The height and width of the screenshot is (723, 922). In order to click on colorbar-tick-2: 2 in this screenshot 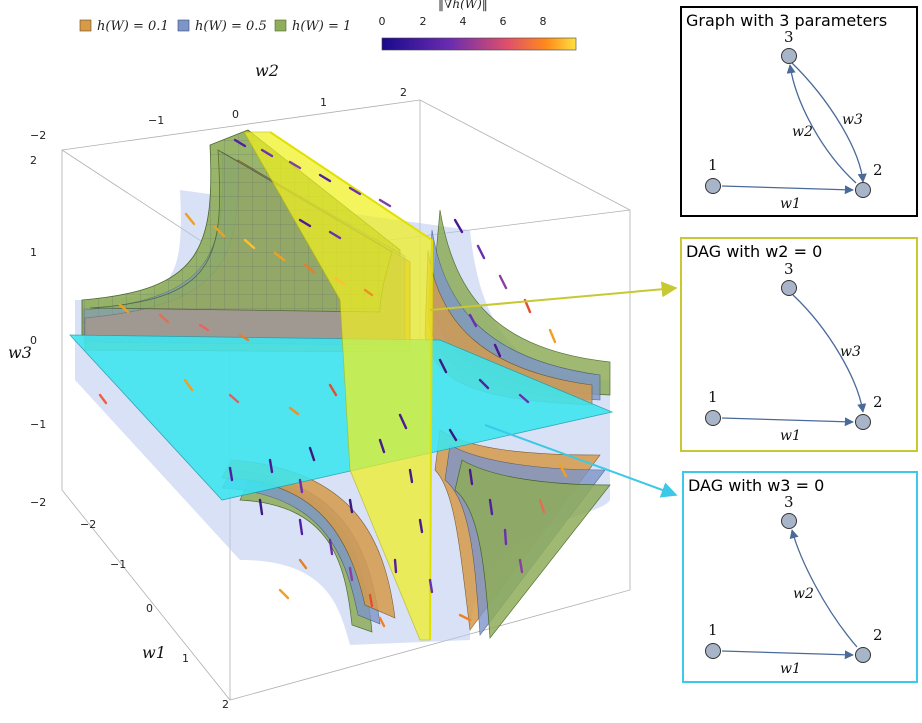, I will do `click(423, 21)`.